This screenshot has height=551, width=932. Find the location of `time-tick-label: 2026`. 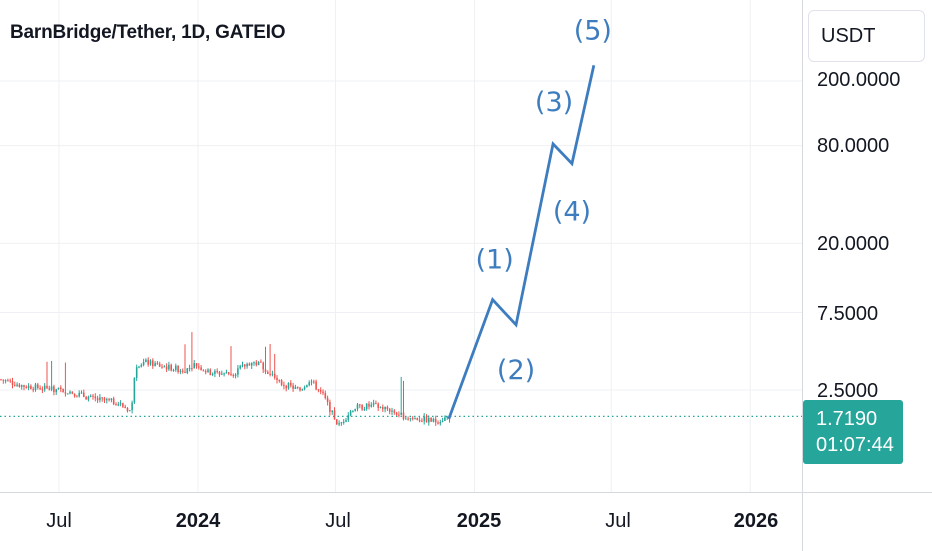

time-tick-label: 2026 is located at coordinates (756, 521).